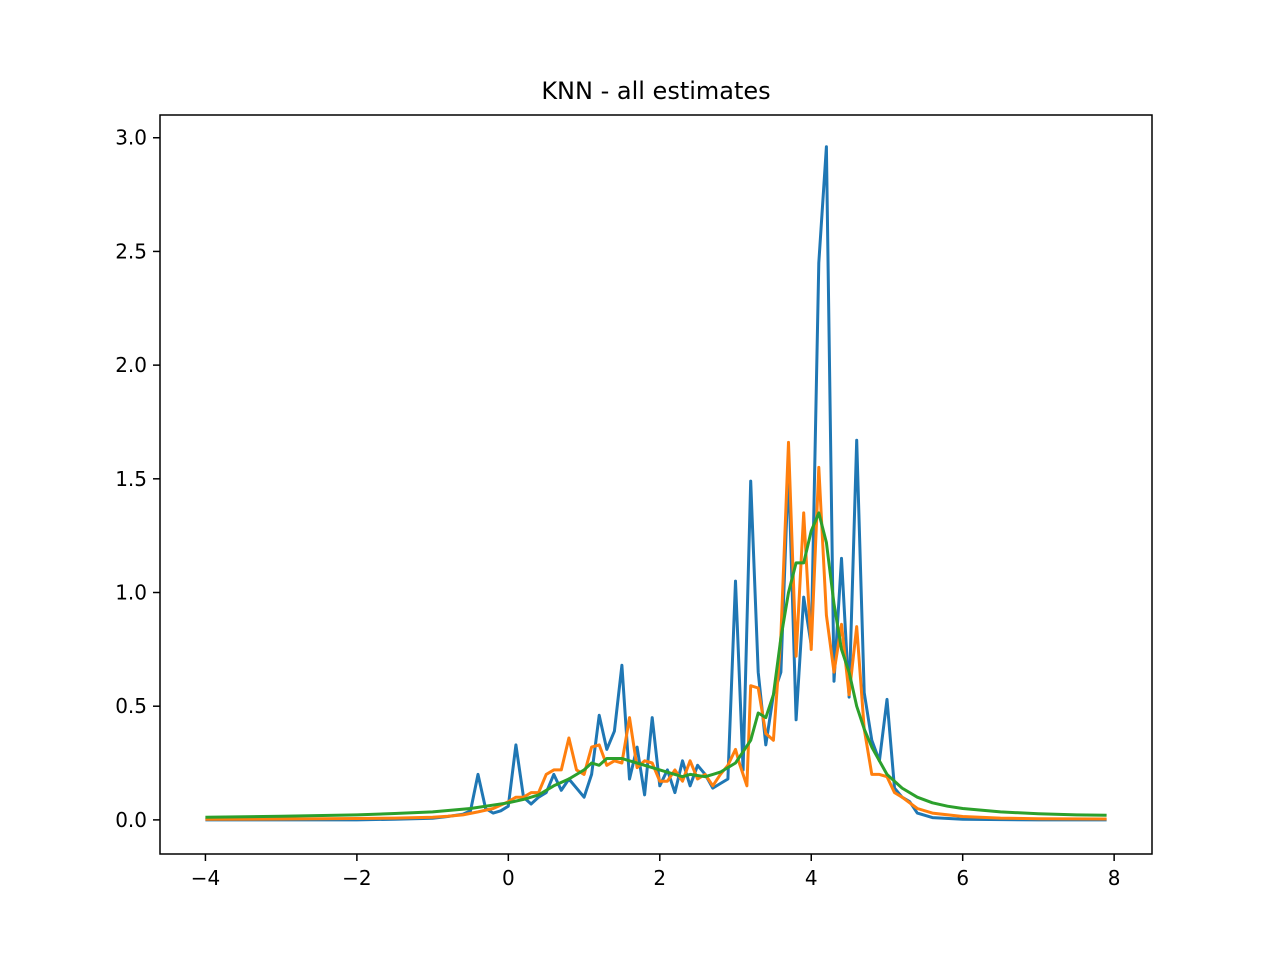 This screenshot has width=1280, height=960. What do you see at coordinates (205, 878) in the screenshot?
I see `x-tick-label: −4` at bounding box center [205, 878].